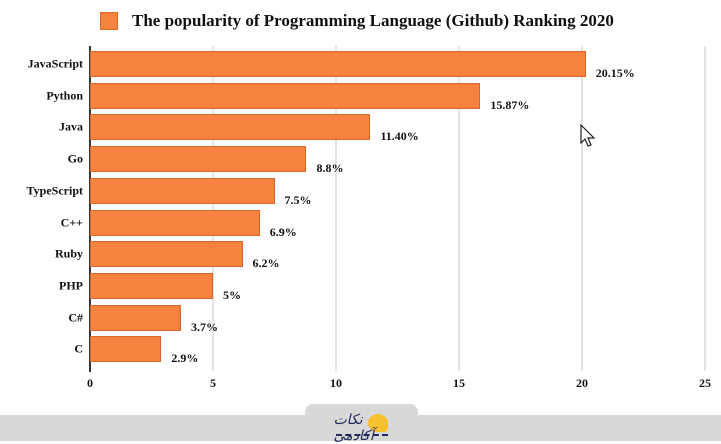 The width and height of the screenshot is (721, 444). Describe the element at coordinates (588, 135) in the screenshot. I see `mouse-cursor-icon` at that location.